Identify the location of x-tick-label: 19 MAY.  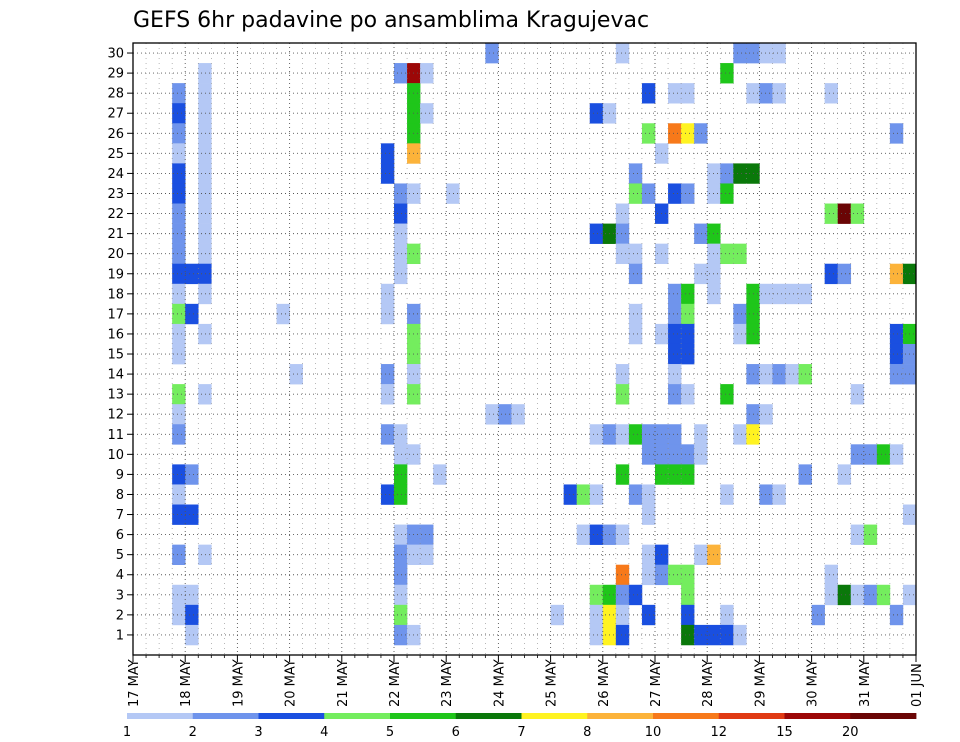
(238, 683).